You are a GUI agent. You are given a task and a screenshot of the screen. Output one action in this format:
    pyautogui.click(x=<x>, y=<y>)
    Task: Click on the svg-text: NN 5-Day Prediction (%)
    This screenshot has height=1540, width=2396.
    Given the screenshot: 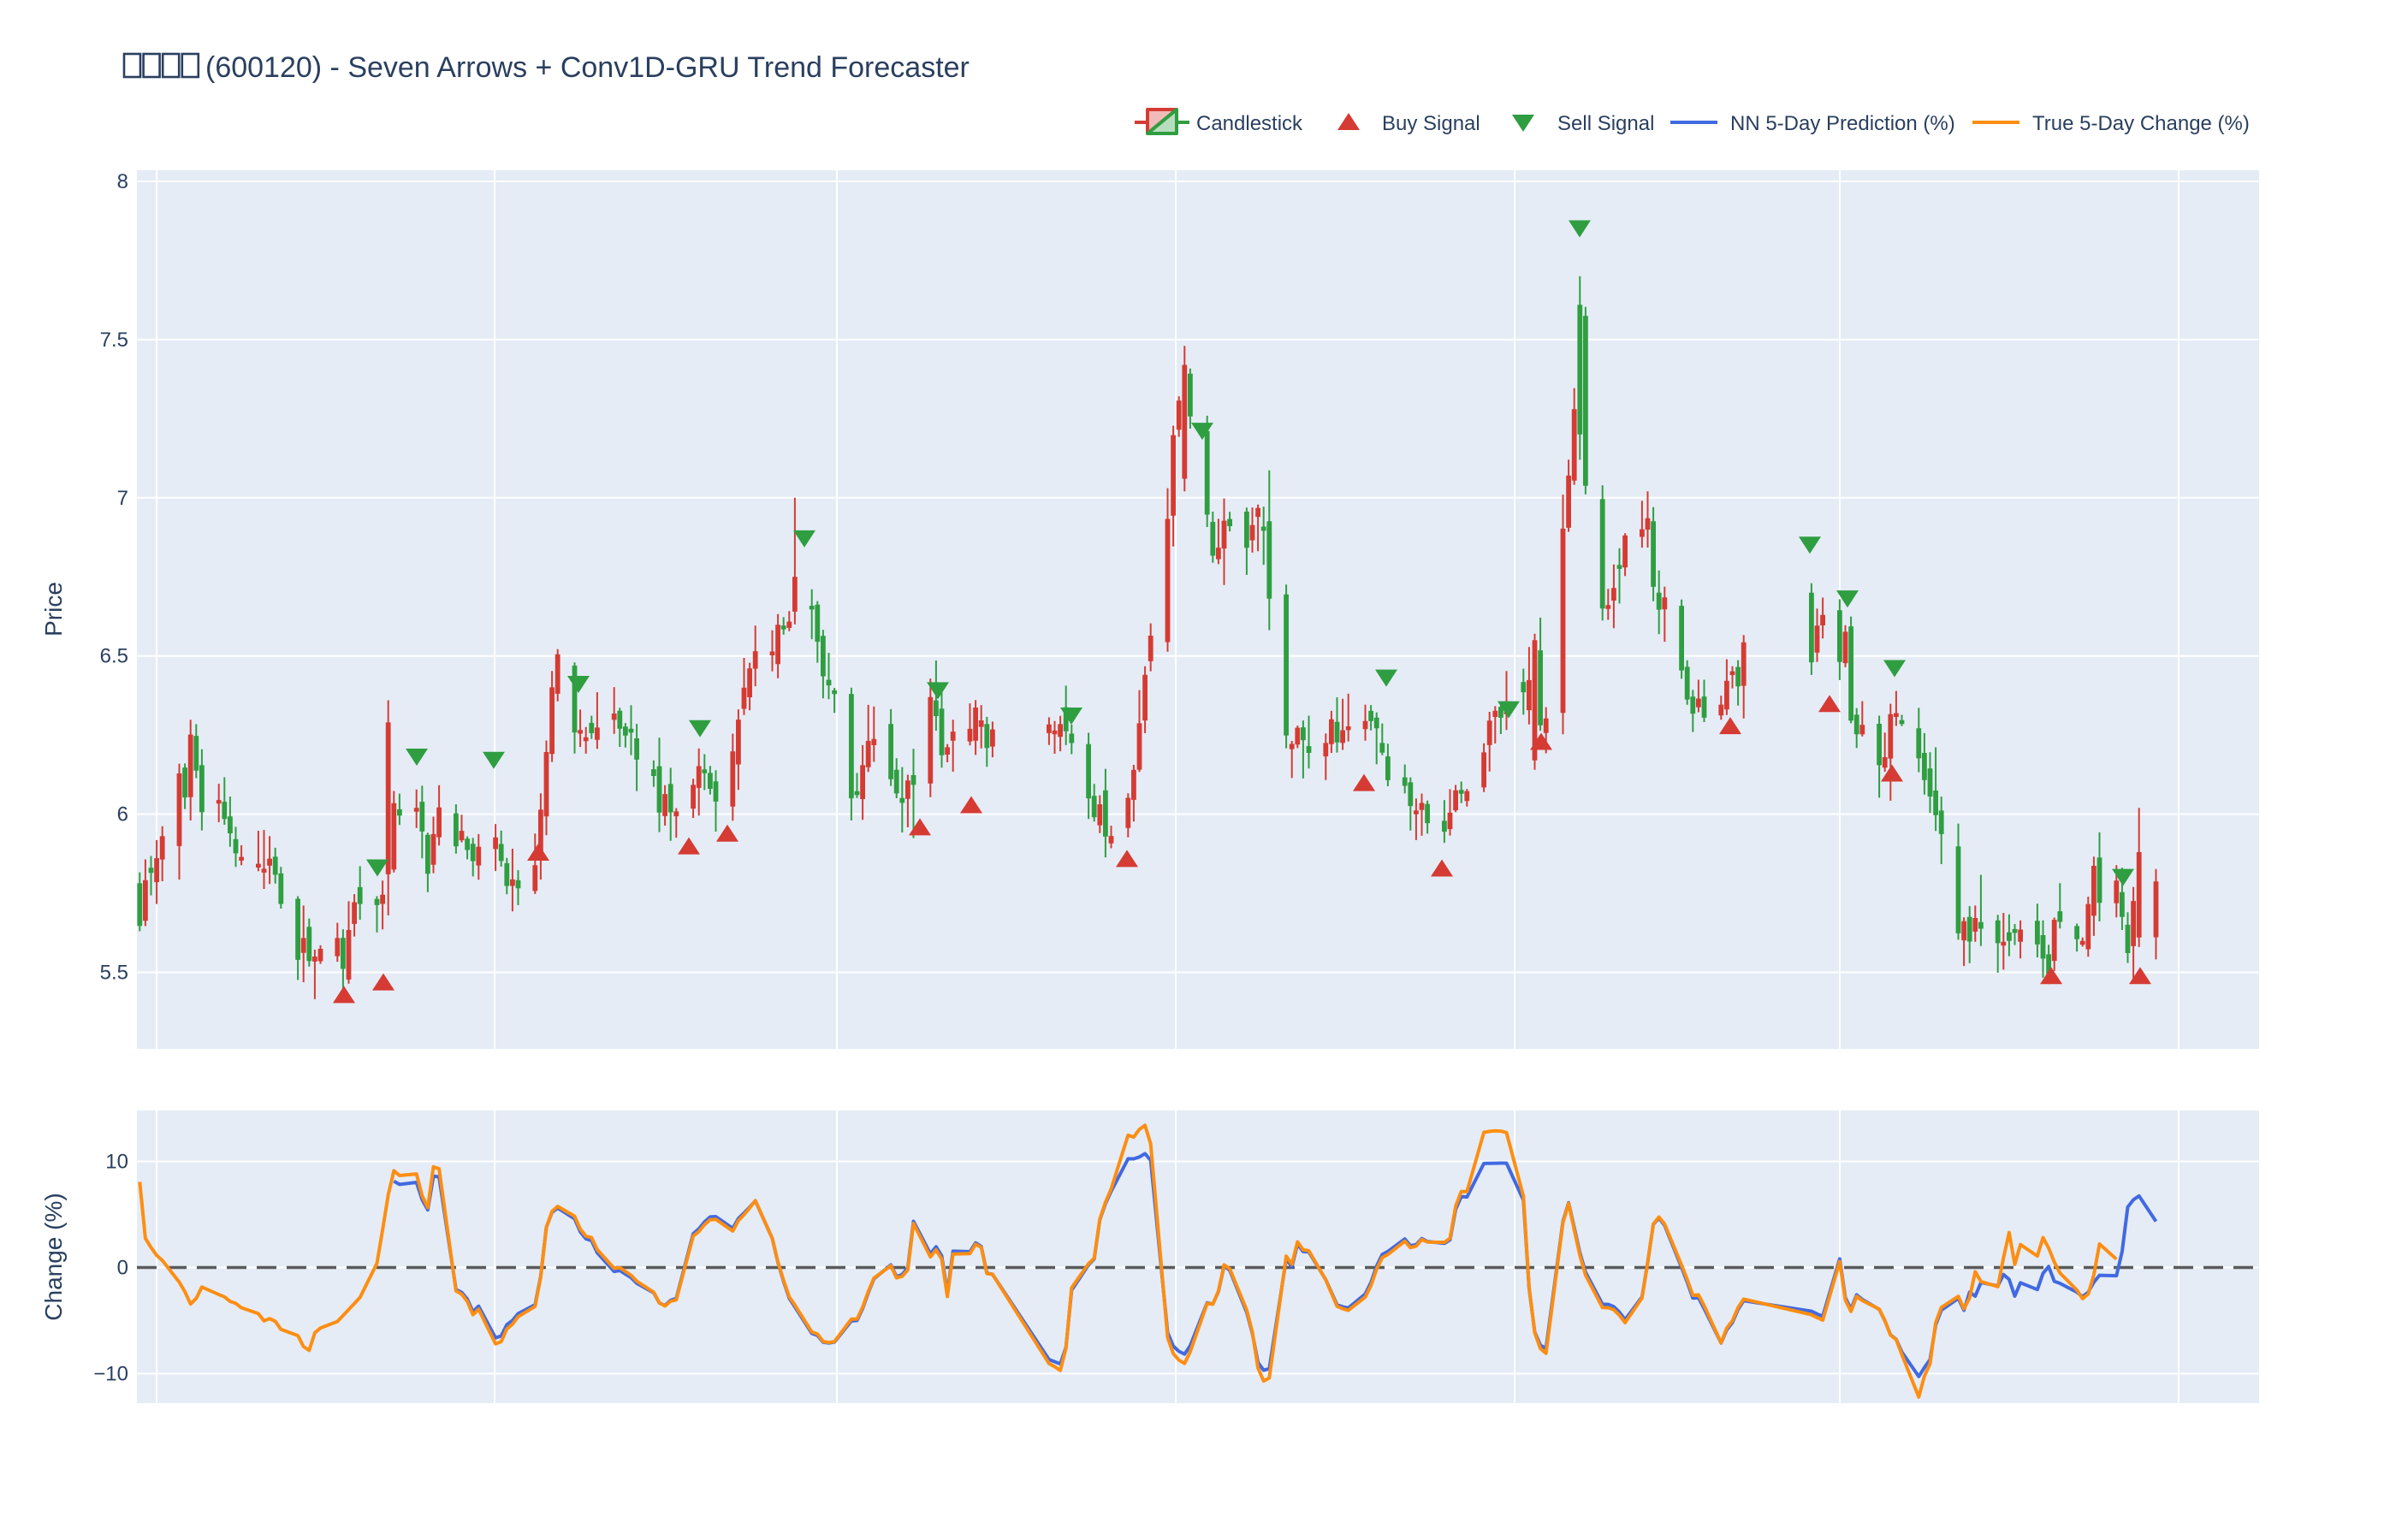 What is the action you would take?
    pyautogui.click(x=1842, y=123)
    